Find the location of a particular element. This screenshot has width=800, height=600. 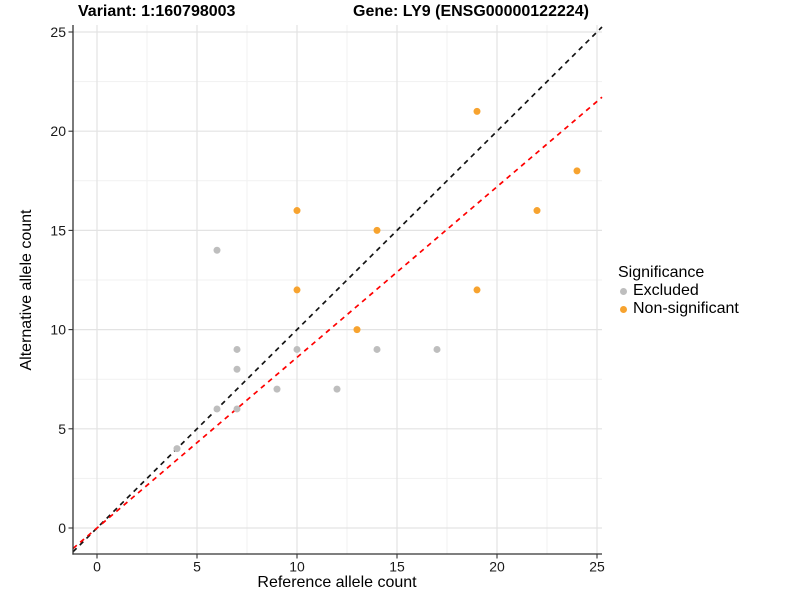

gene-title: Gene: LY9 (ENSG00000122224) is located at coordinates (471, 11).